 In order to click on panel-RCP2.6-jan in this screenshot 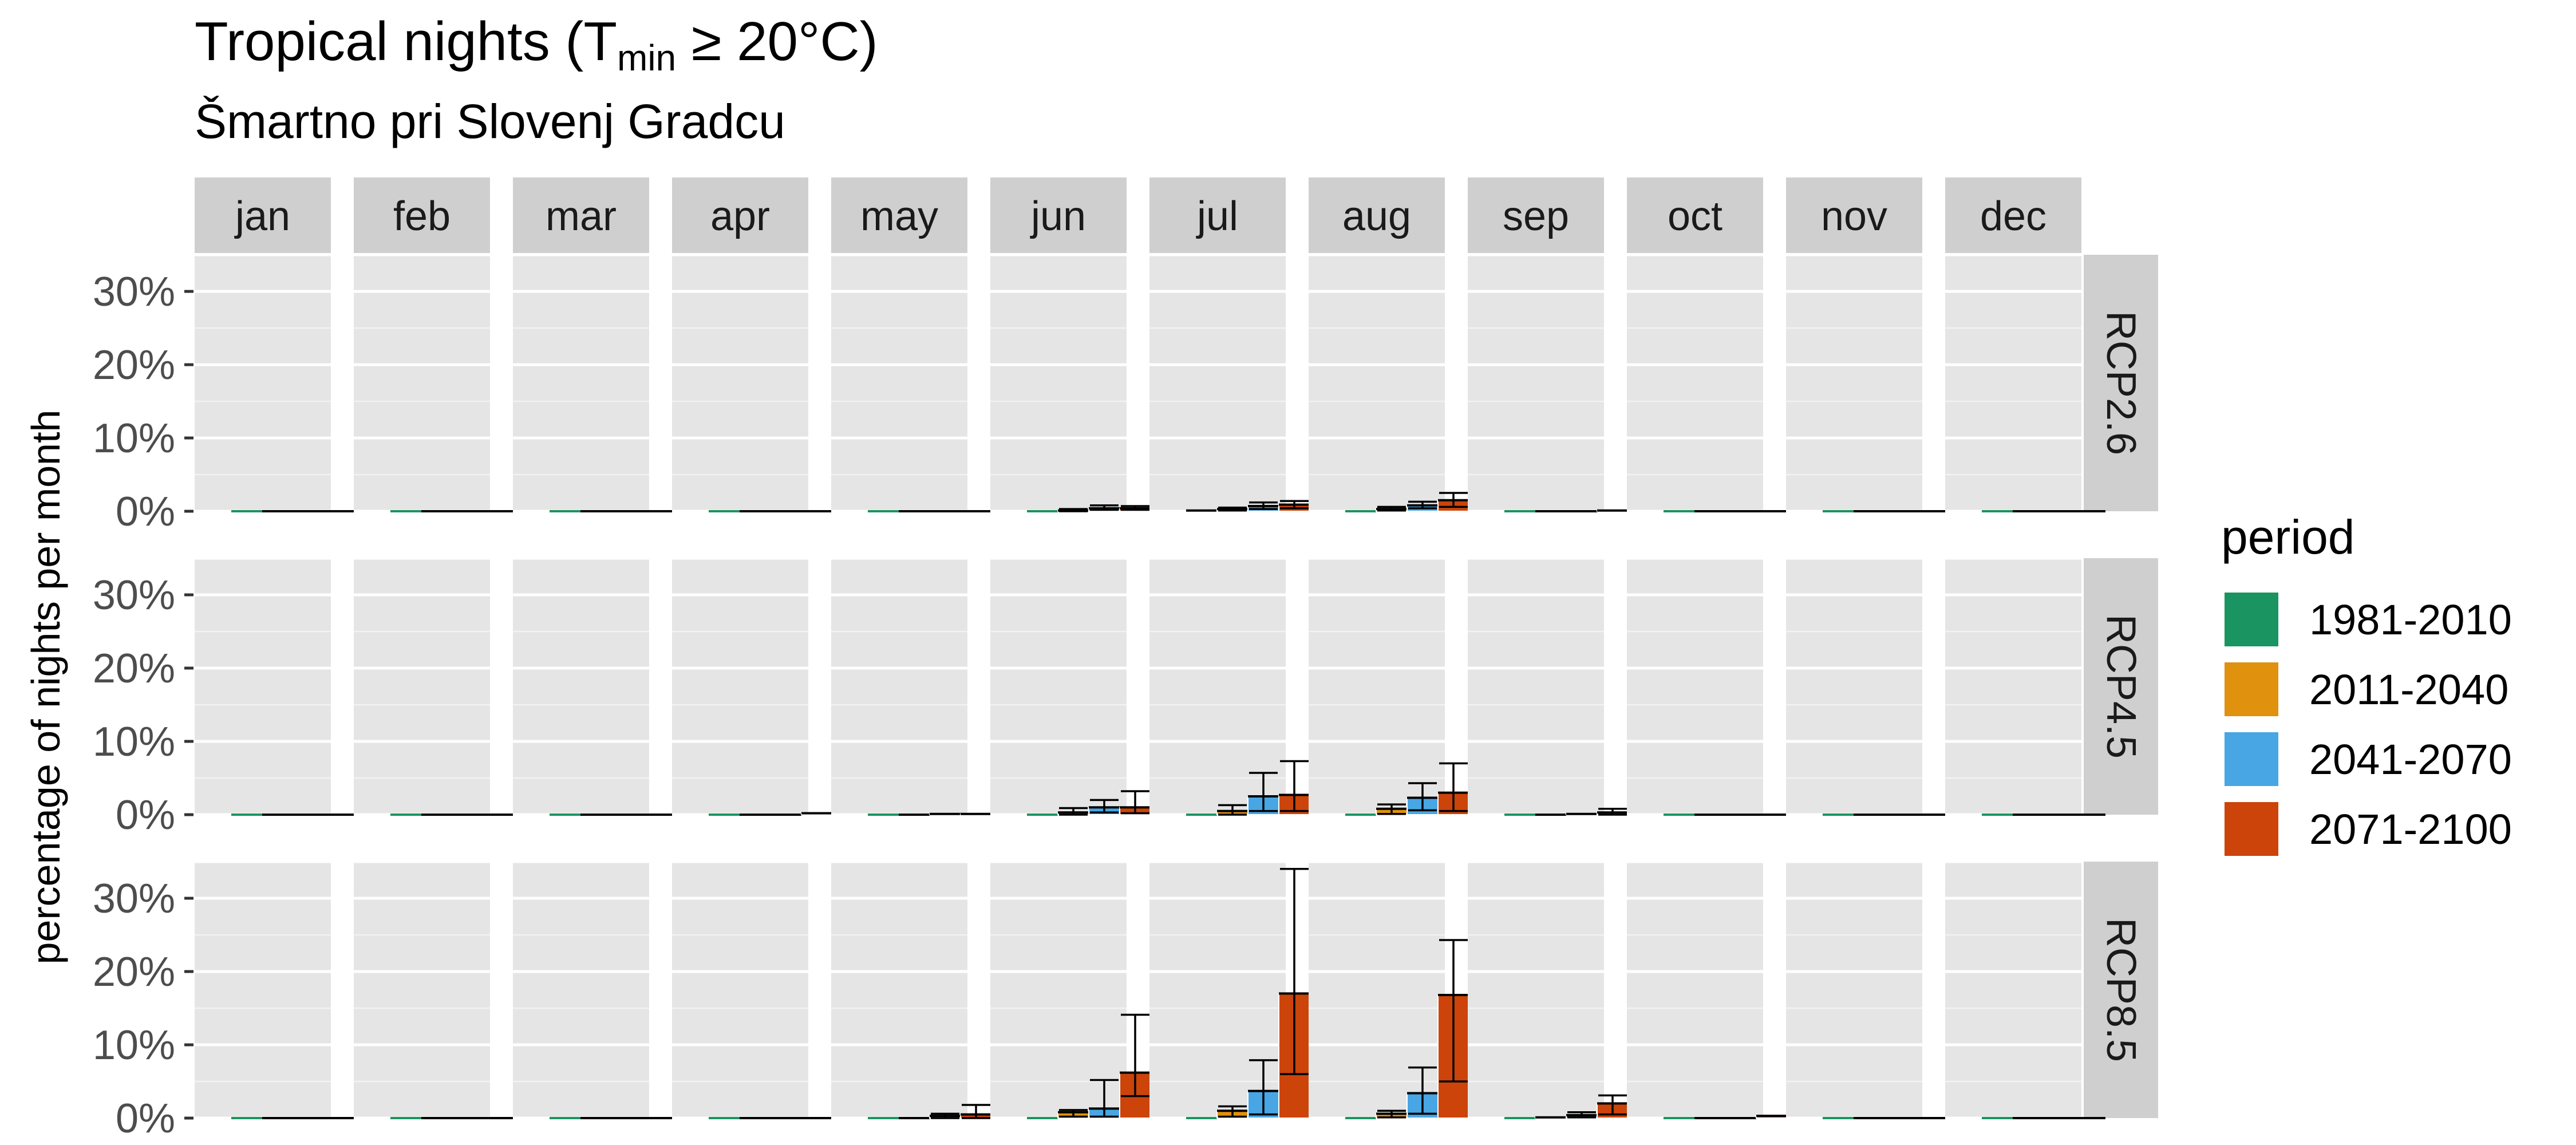, I will do `click(263, 383)`.